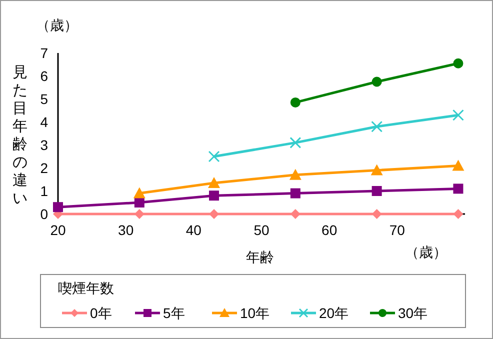 The height and width of the screenshot is (339, 493). What do you see at coordinates (194, 230) in the screenshot?
I see `x-tick-label: 40` at bounding box center [194, 230].